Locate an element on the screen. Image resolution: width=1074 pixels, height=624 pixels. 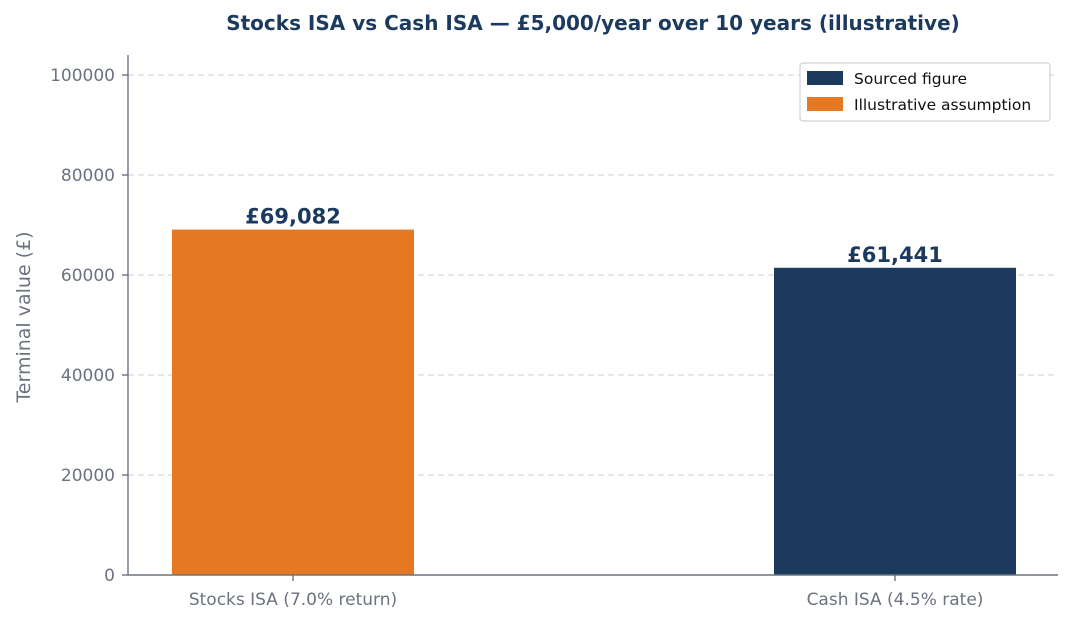
legend-label-sourced: Sourced figure is located at coordinates (910, 79).